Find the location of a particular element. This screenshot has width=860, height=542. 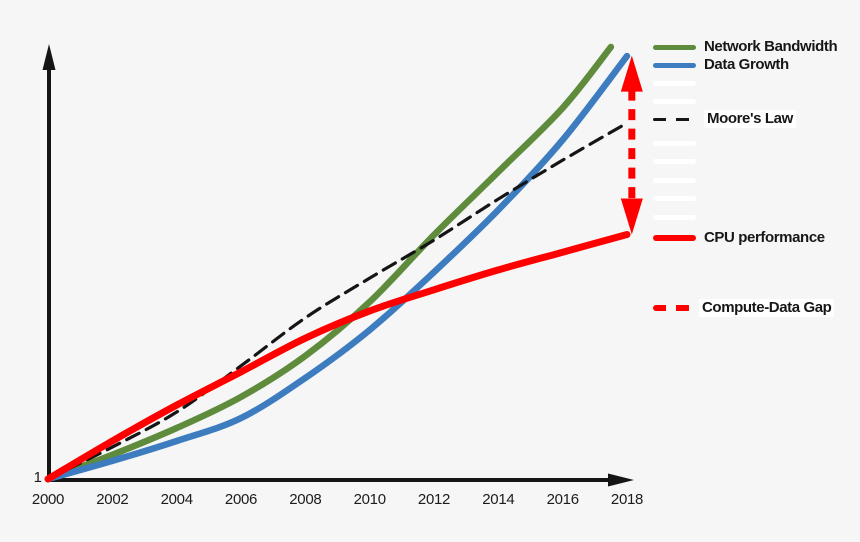

legend-label: Network Bandwidth is located at coordinates (771, 46).